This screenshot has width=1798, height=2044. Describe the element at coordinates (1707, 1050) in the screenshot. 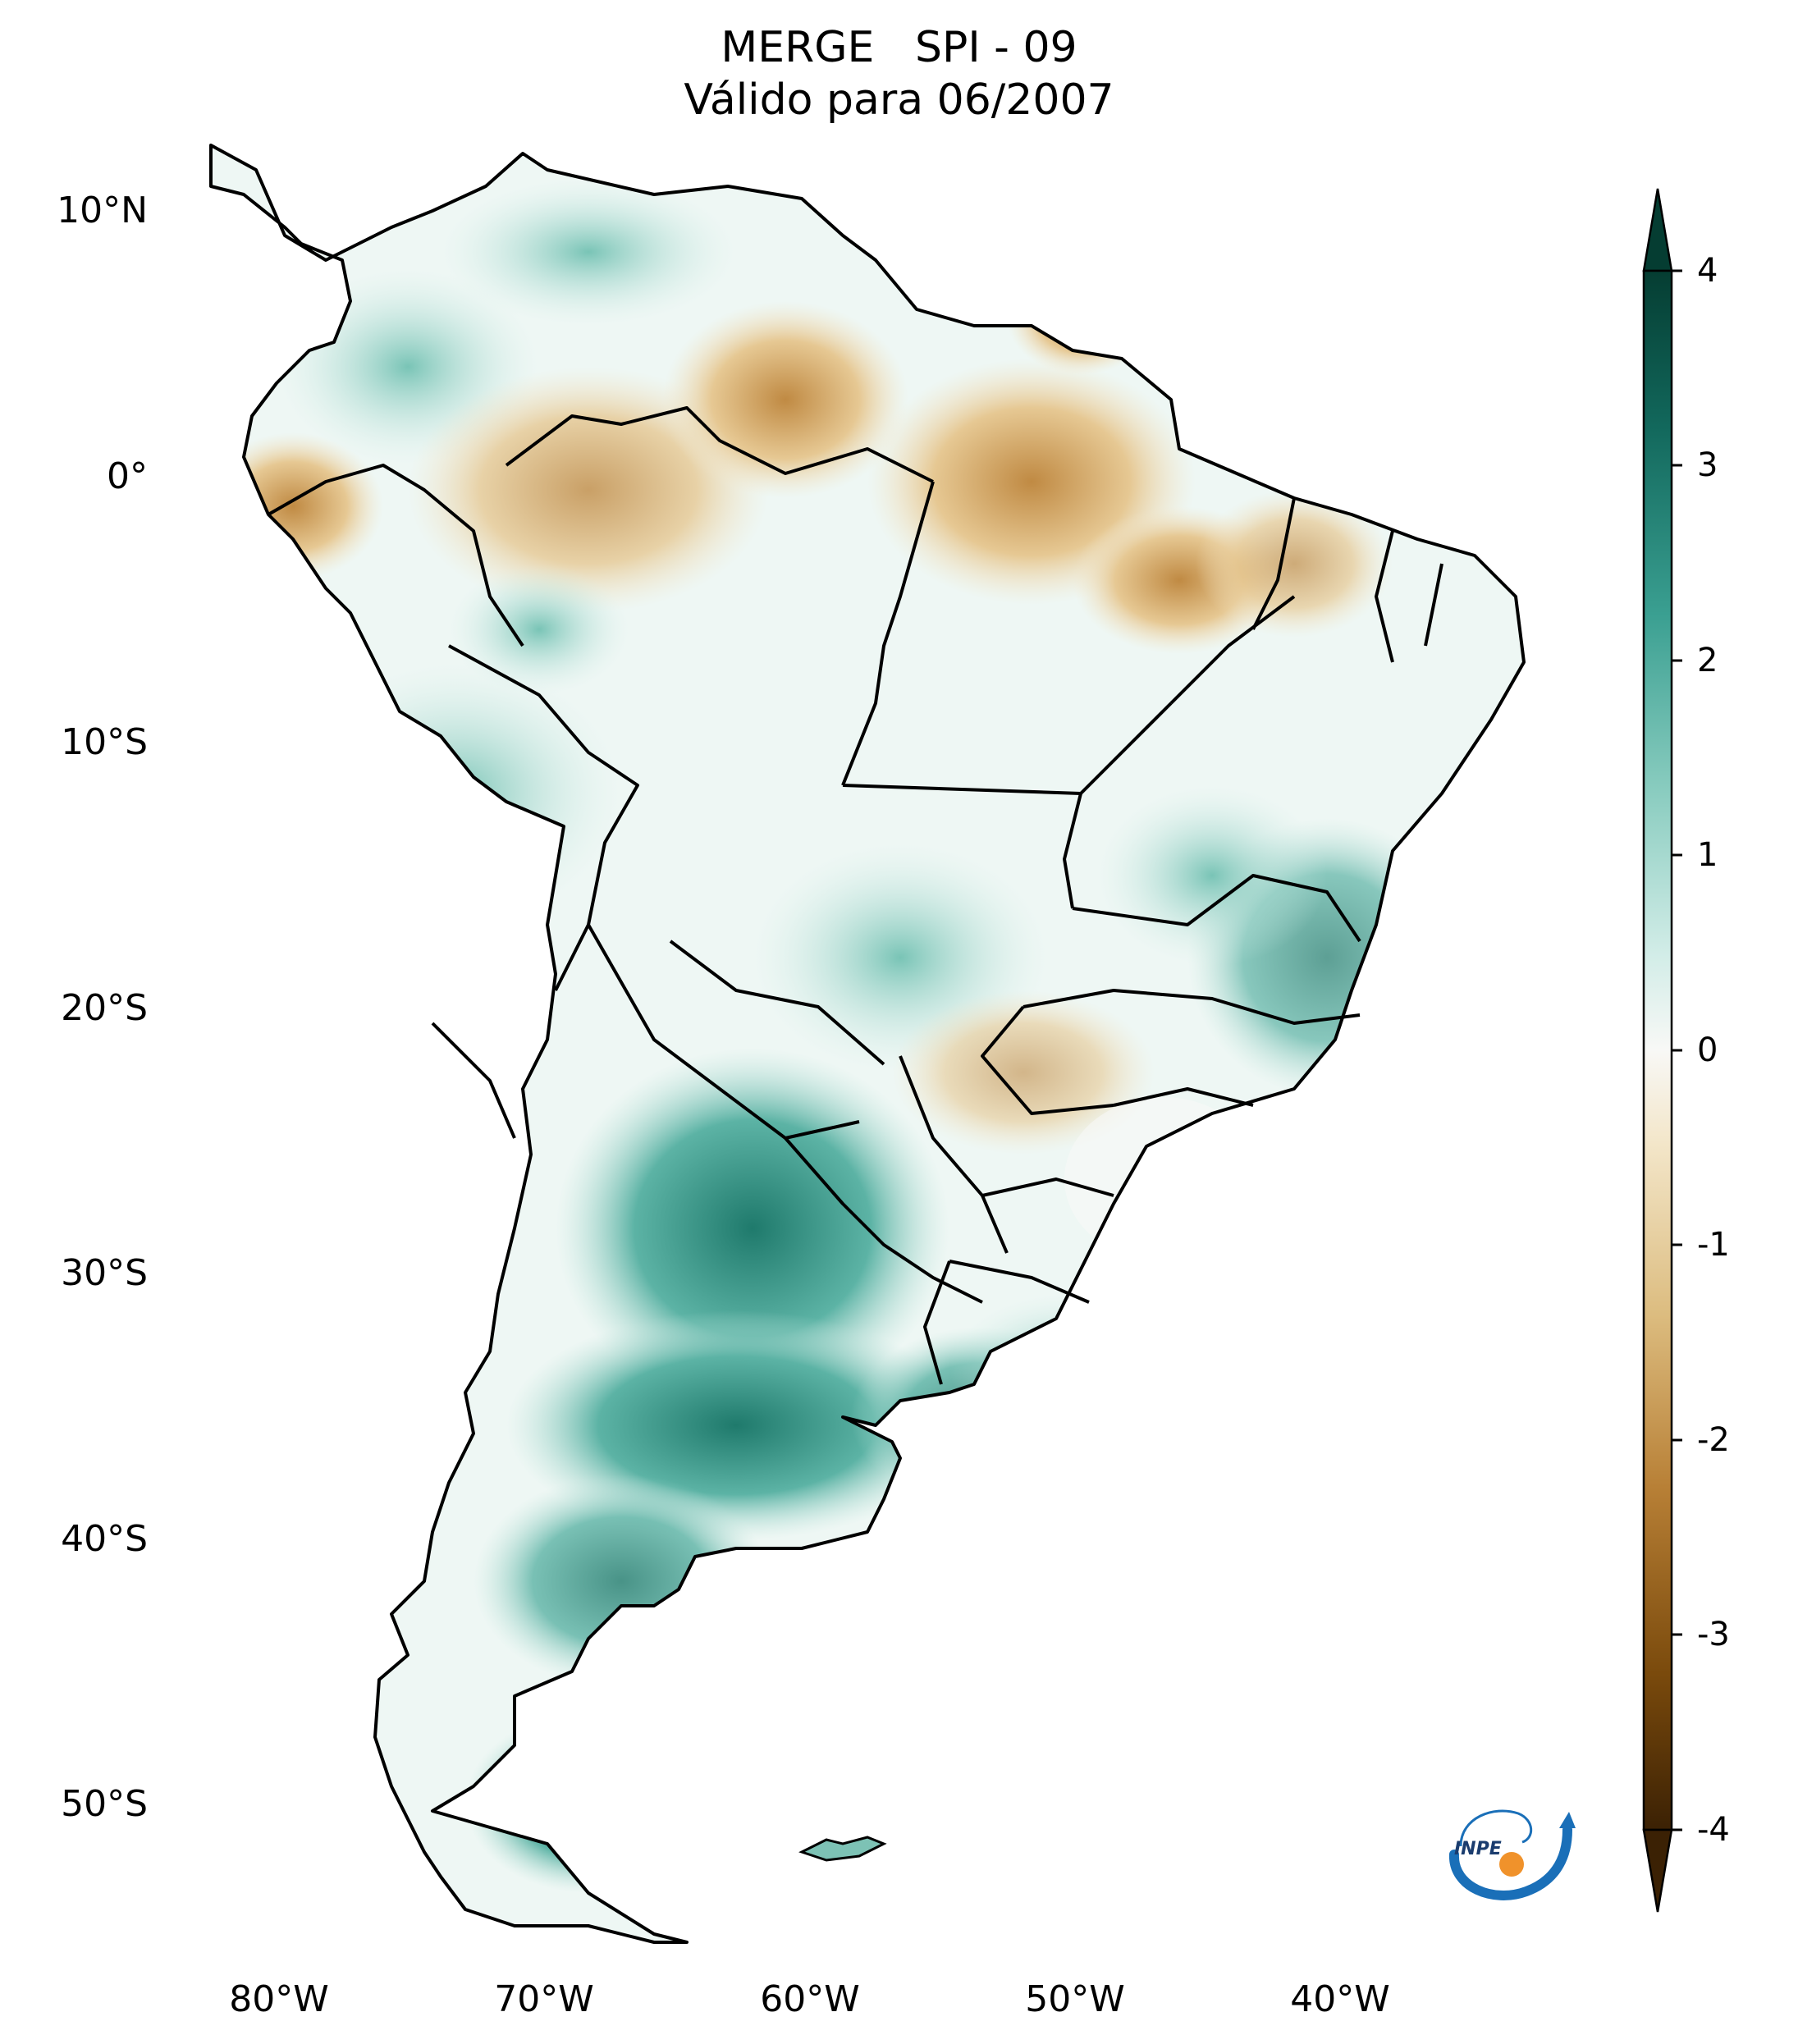

I see `colorbar-tick-label: 0` at that location.